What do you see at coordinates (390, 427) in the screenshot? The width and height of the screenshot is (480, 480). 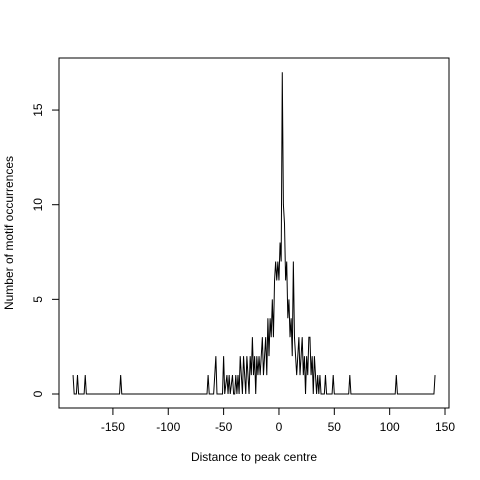 I see `x-tick-label: 100` at bounding box center [390, 427].